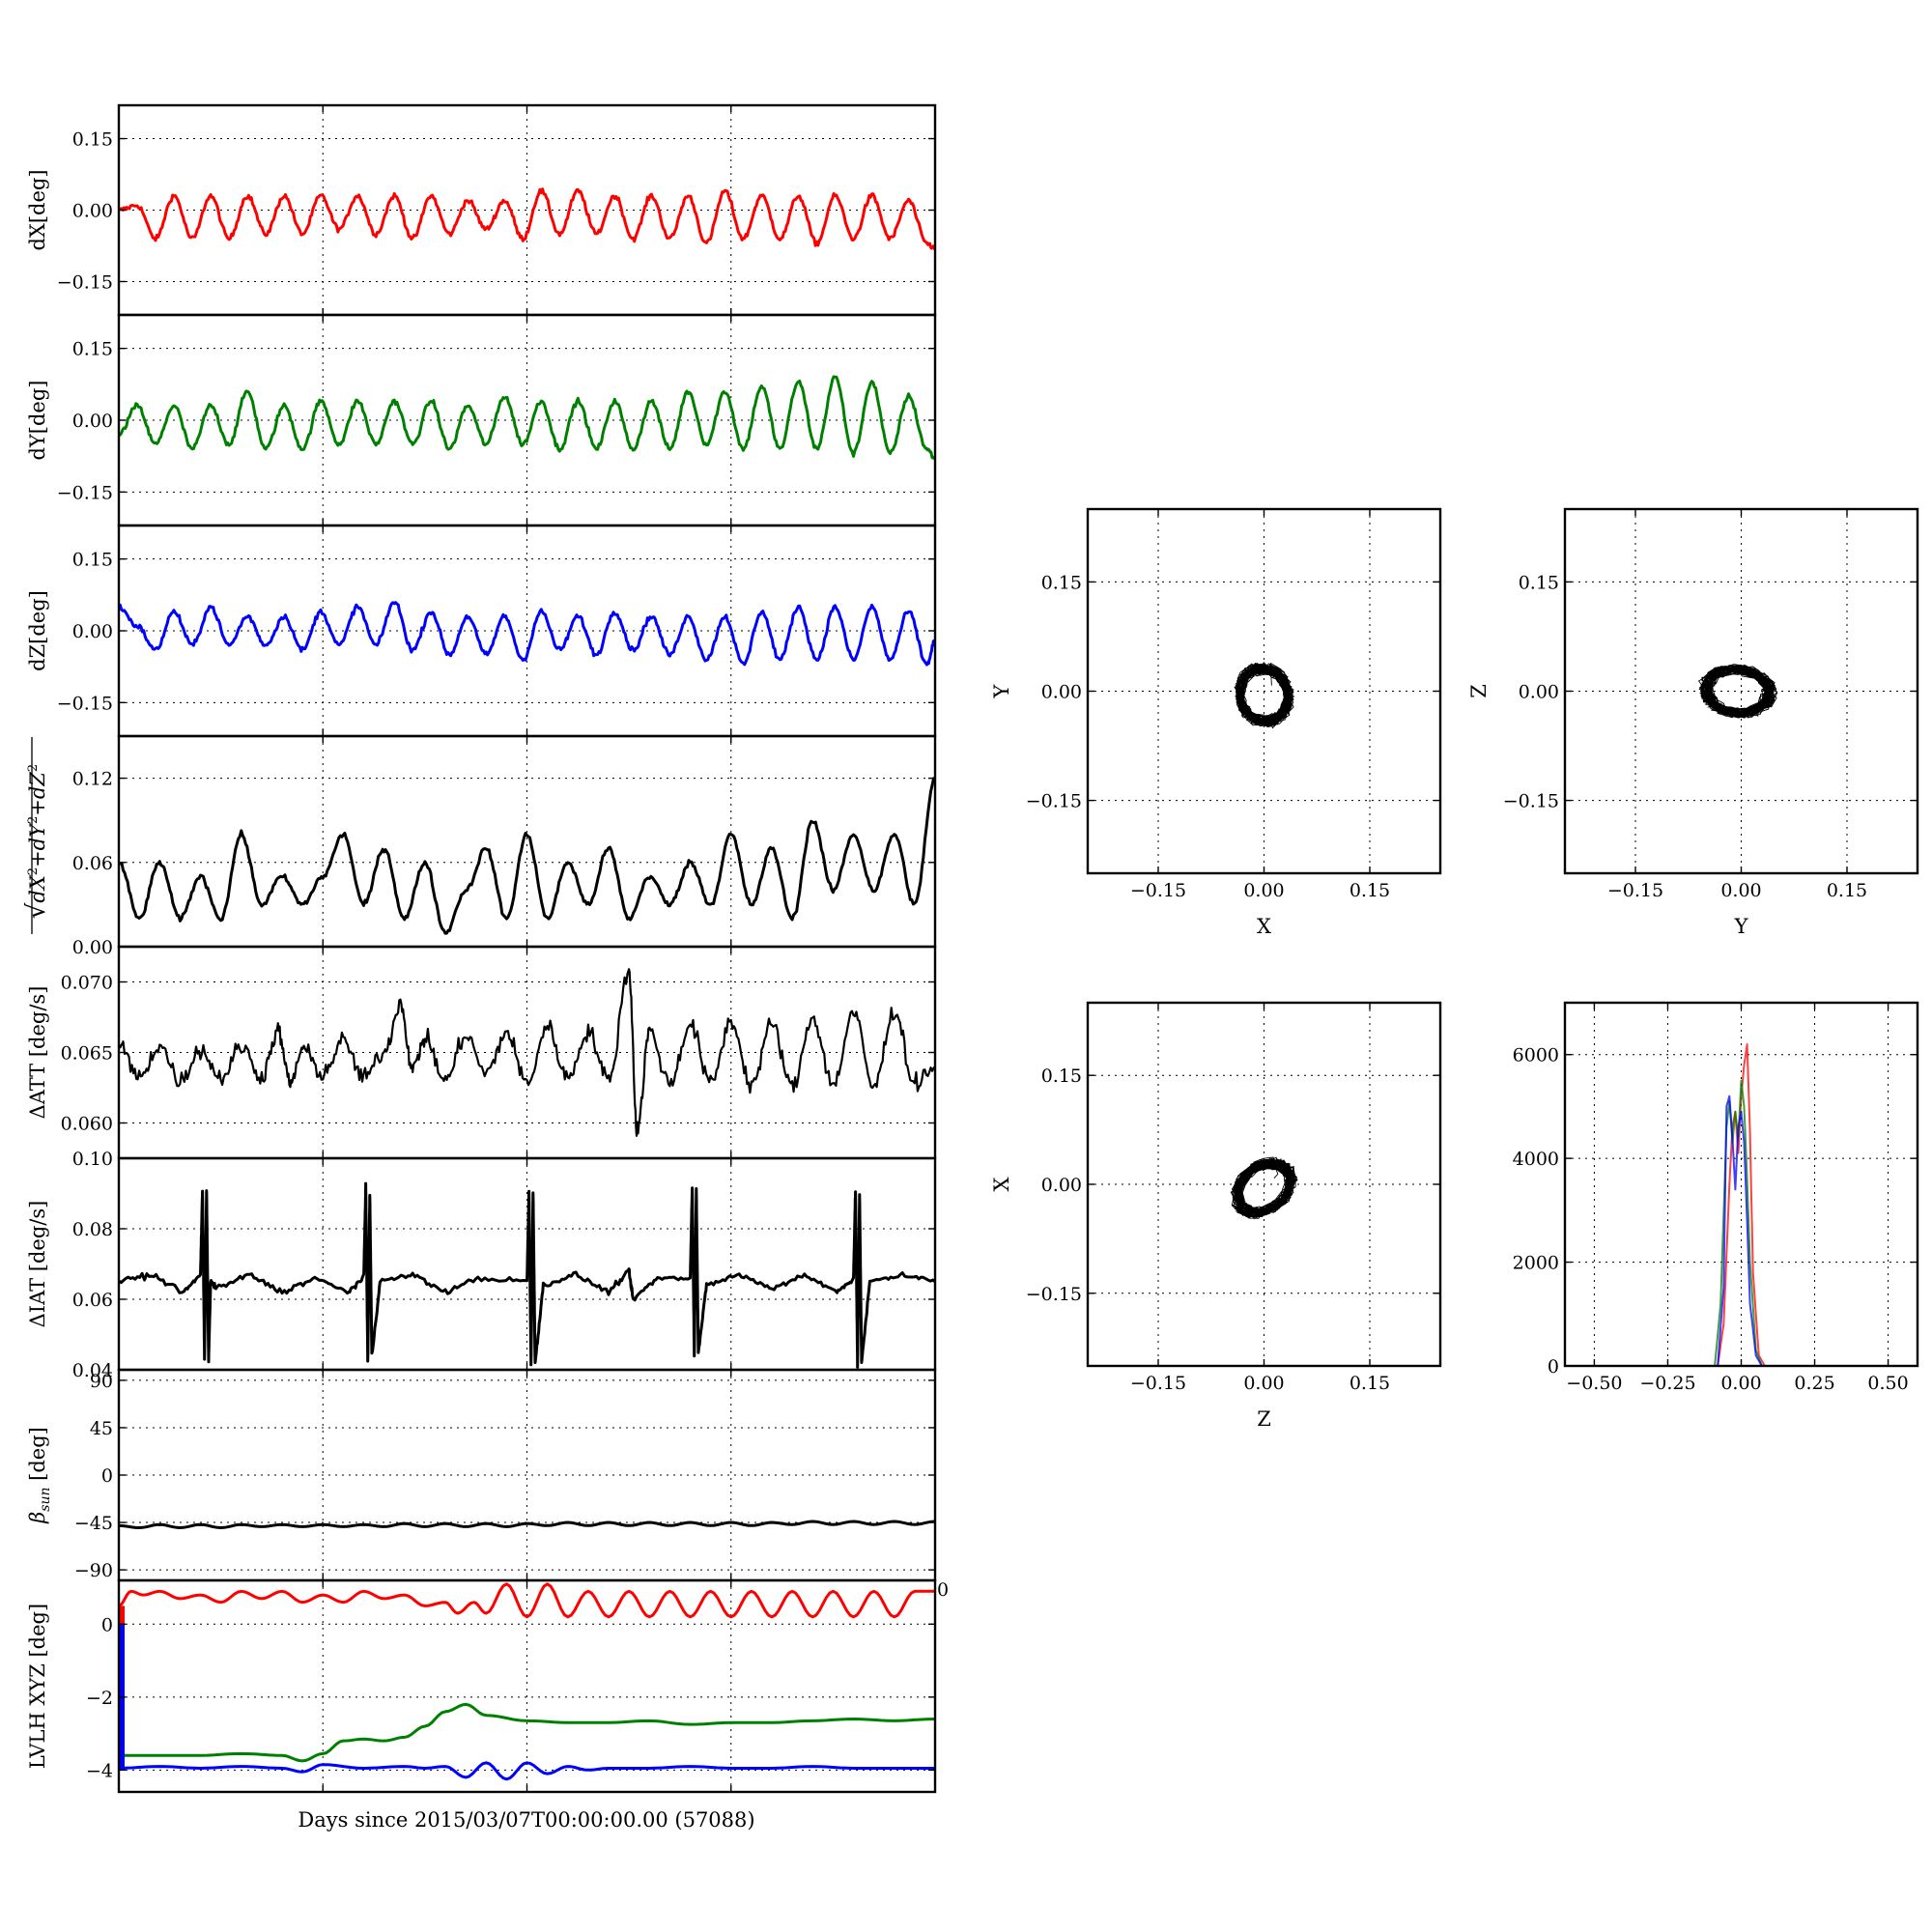 The width and height of the screenshot is (1932, 1932). I want to click on panel-r: 0.120.060.00√dX2+dY2+dZ2, so click(479, 846).